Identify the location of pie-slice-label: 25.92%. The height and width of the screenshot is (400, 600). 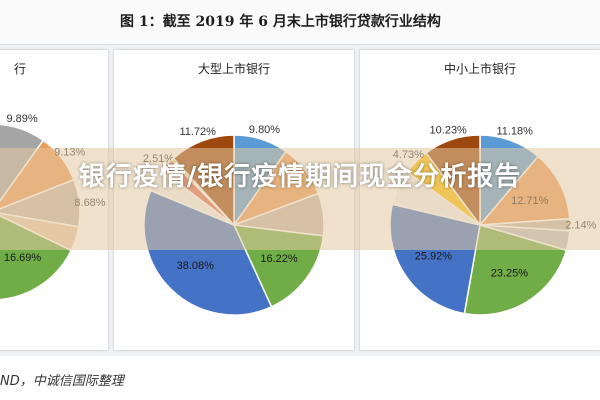
(434, 257).